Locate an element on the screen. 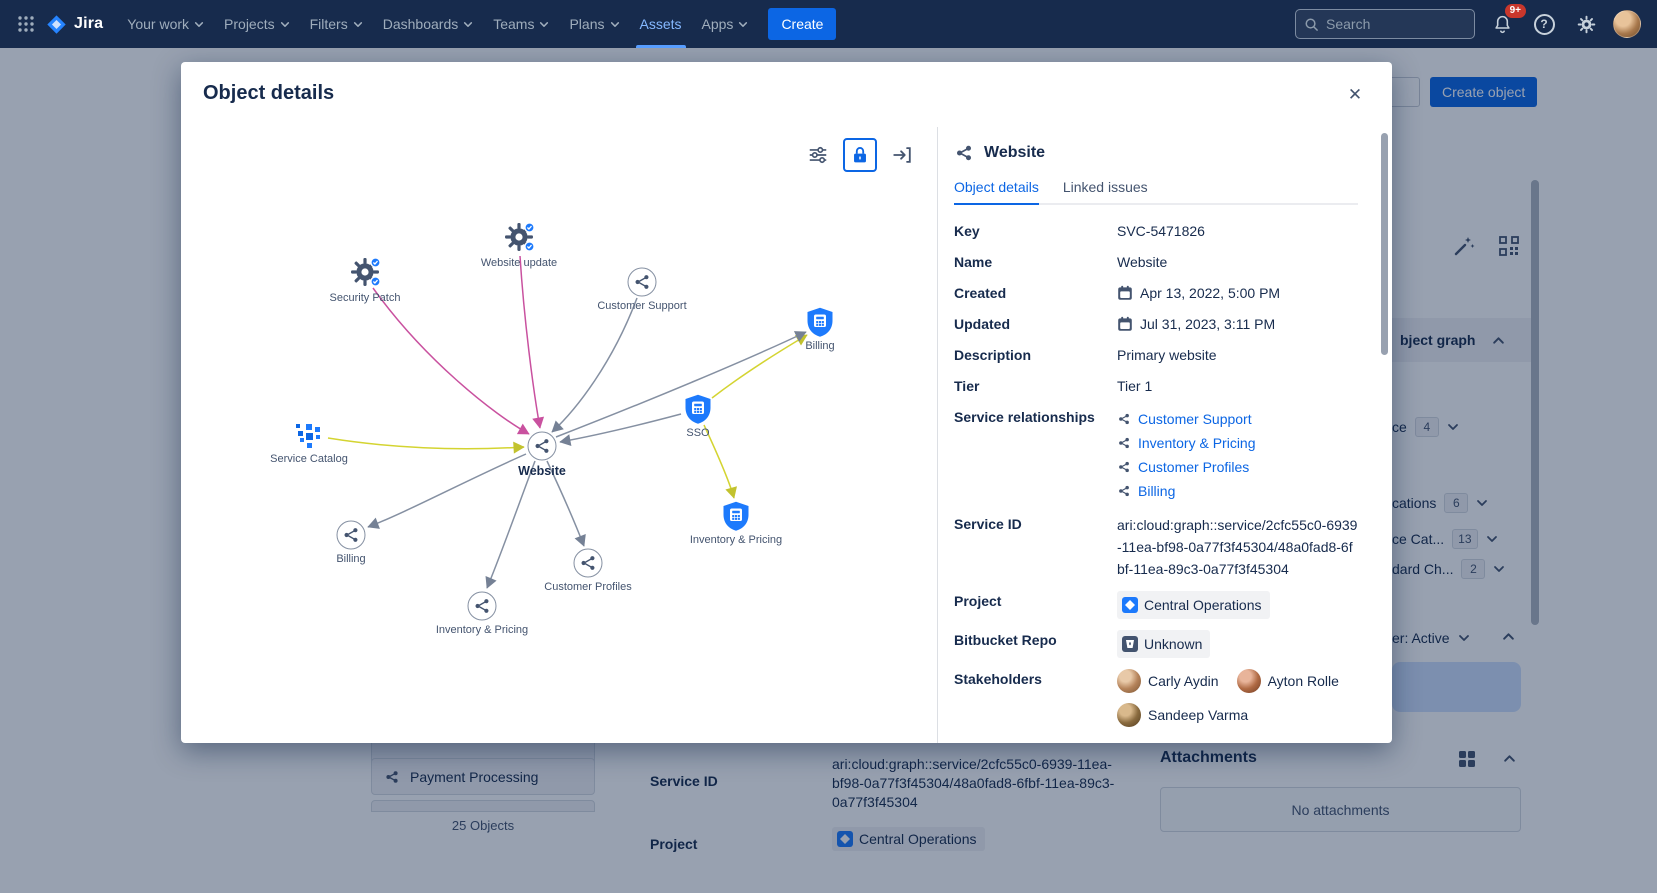 The image size is (1657, 893). no-attachments-box: No attachments is located at coordinates (1340, 809).